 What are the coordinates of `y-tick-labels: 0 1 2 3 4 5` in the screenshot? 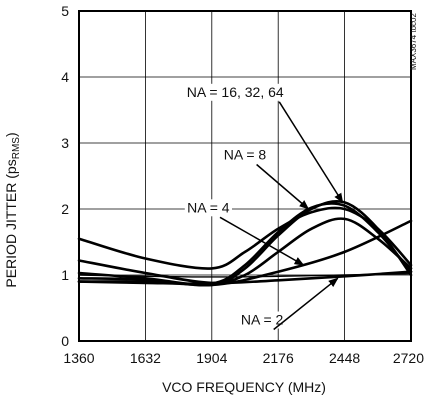 It's located at (65, 176).